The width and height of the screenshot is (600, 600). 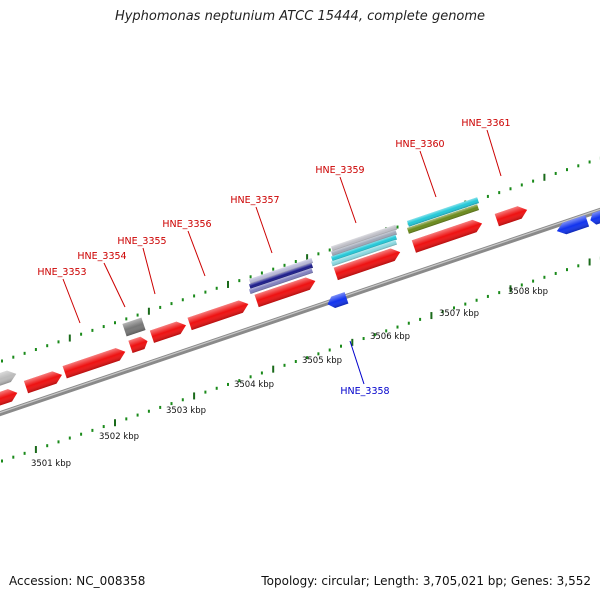 What do you see at coordinates (254, 385) in the screenshot?
I see `kbp-label: 3504 kbp` at bounding box center [254, 385].